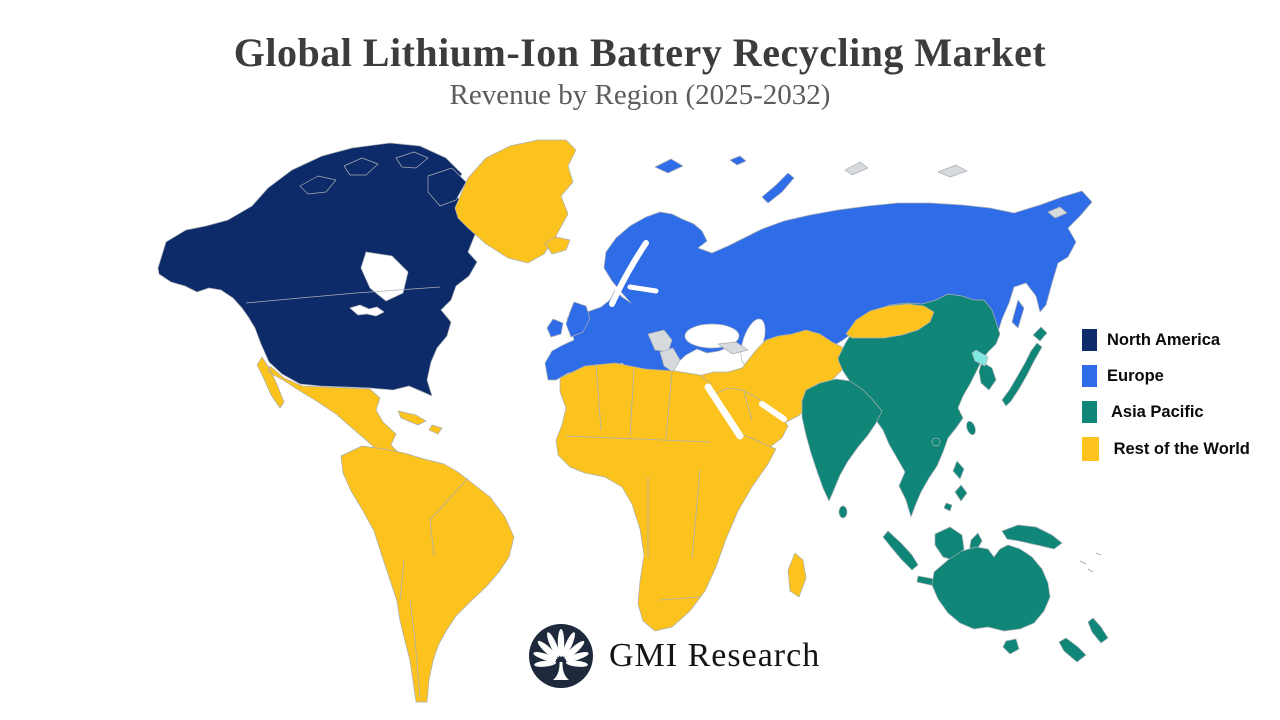 The image size is (1280, 720). Describe the element at coordinates (955, 486) in the screenshot. I see `map-islands-philippines` at that location.